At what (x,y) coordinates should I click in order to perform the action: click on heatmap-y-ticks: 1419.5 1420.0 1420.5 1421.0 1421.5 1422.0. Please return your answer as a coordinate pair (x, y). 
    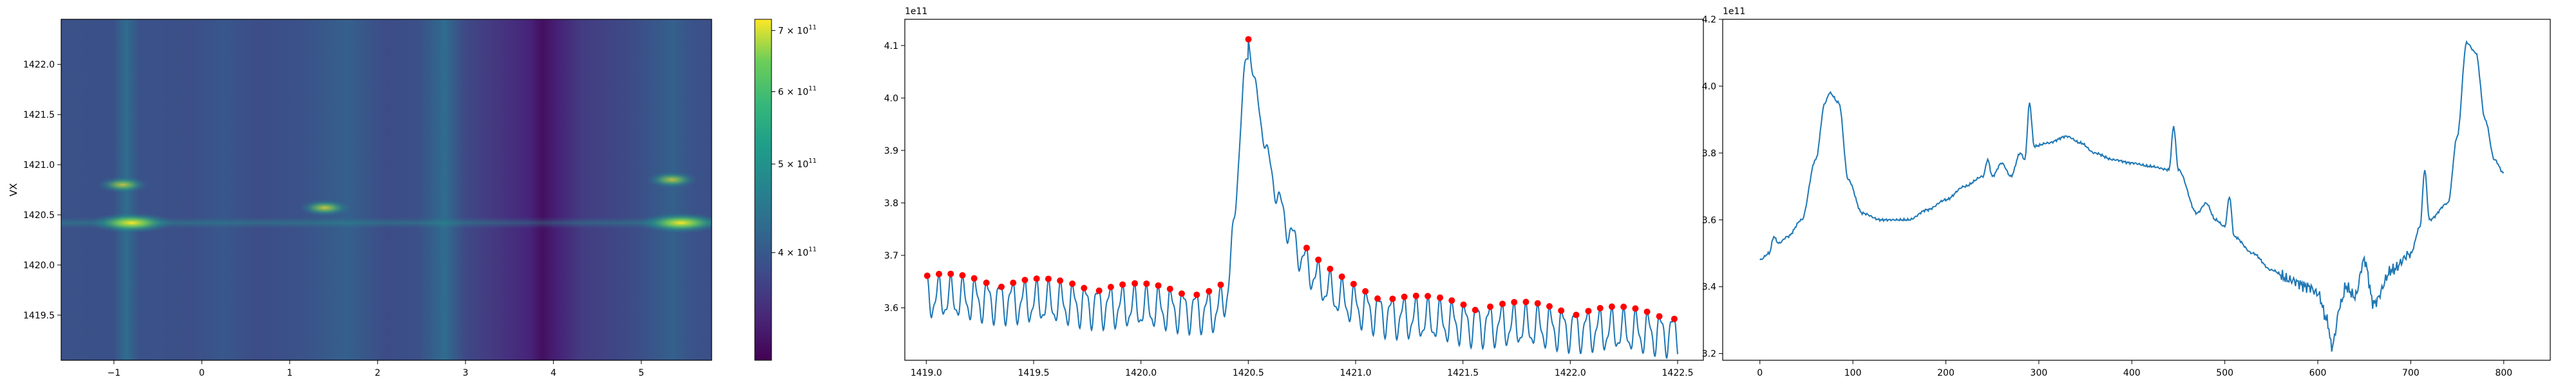
    Looking at the image, I should click on (42, 190).